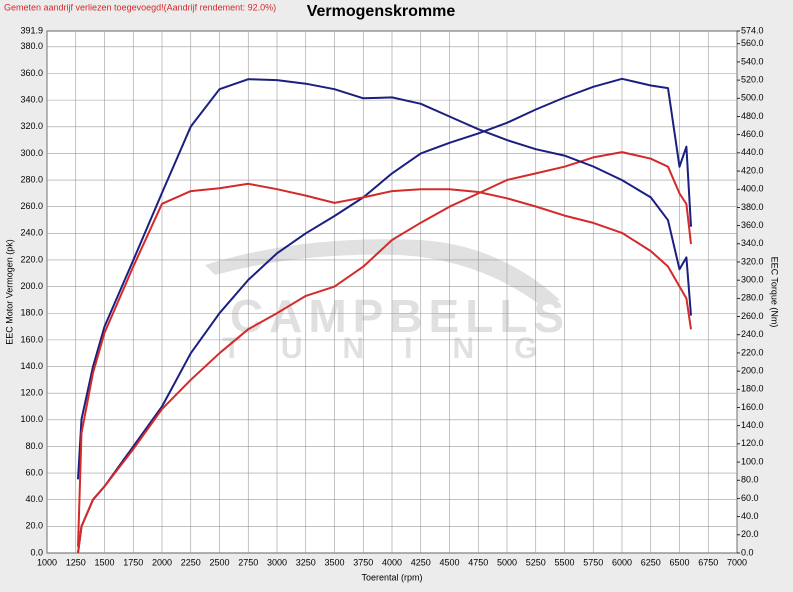  Describe the element at coordinates (752, 189) in the screenshot. I see `y2-tick-label: 400.0` at that location.